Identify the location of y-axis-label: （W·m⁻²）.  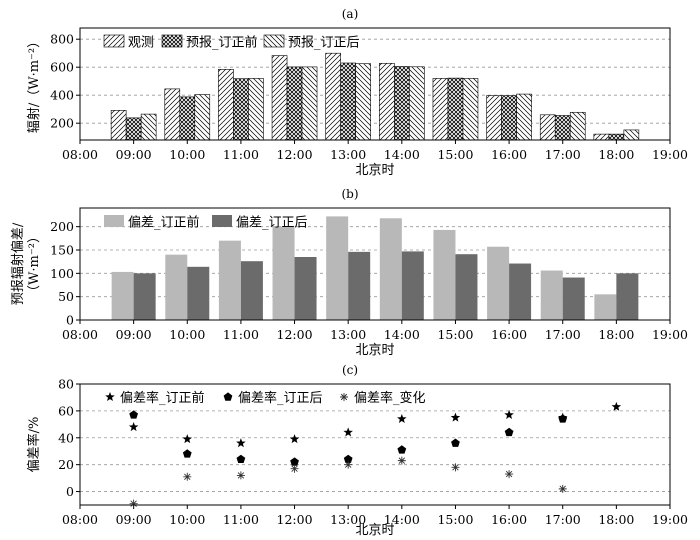
(34, 264).